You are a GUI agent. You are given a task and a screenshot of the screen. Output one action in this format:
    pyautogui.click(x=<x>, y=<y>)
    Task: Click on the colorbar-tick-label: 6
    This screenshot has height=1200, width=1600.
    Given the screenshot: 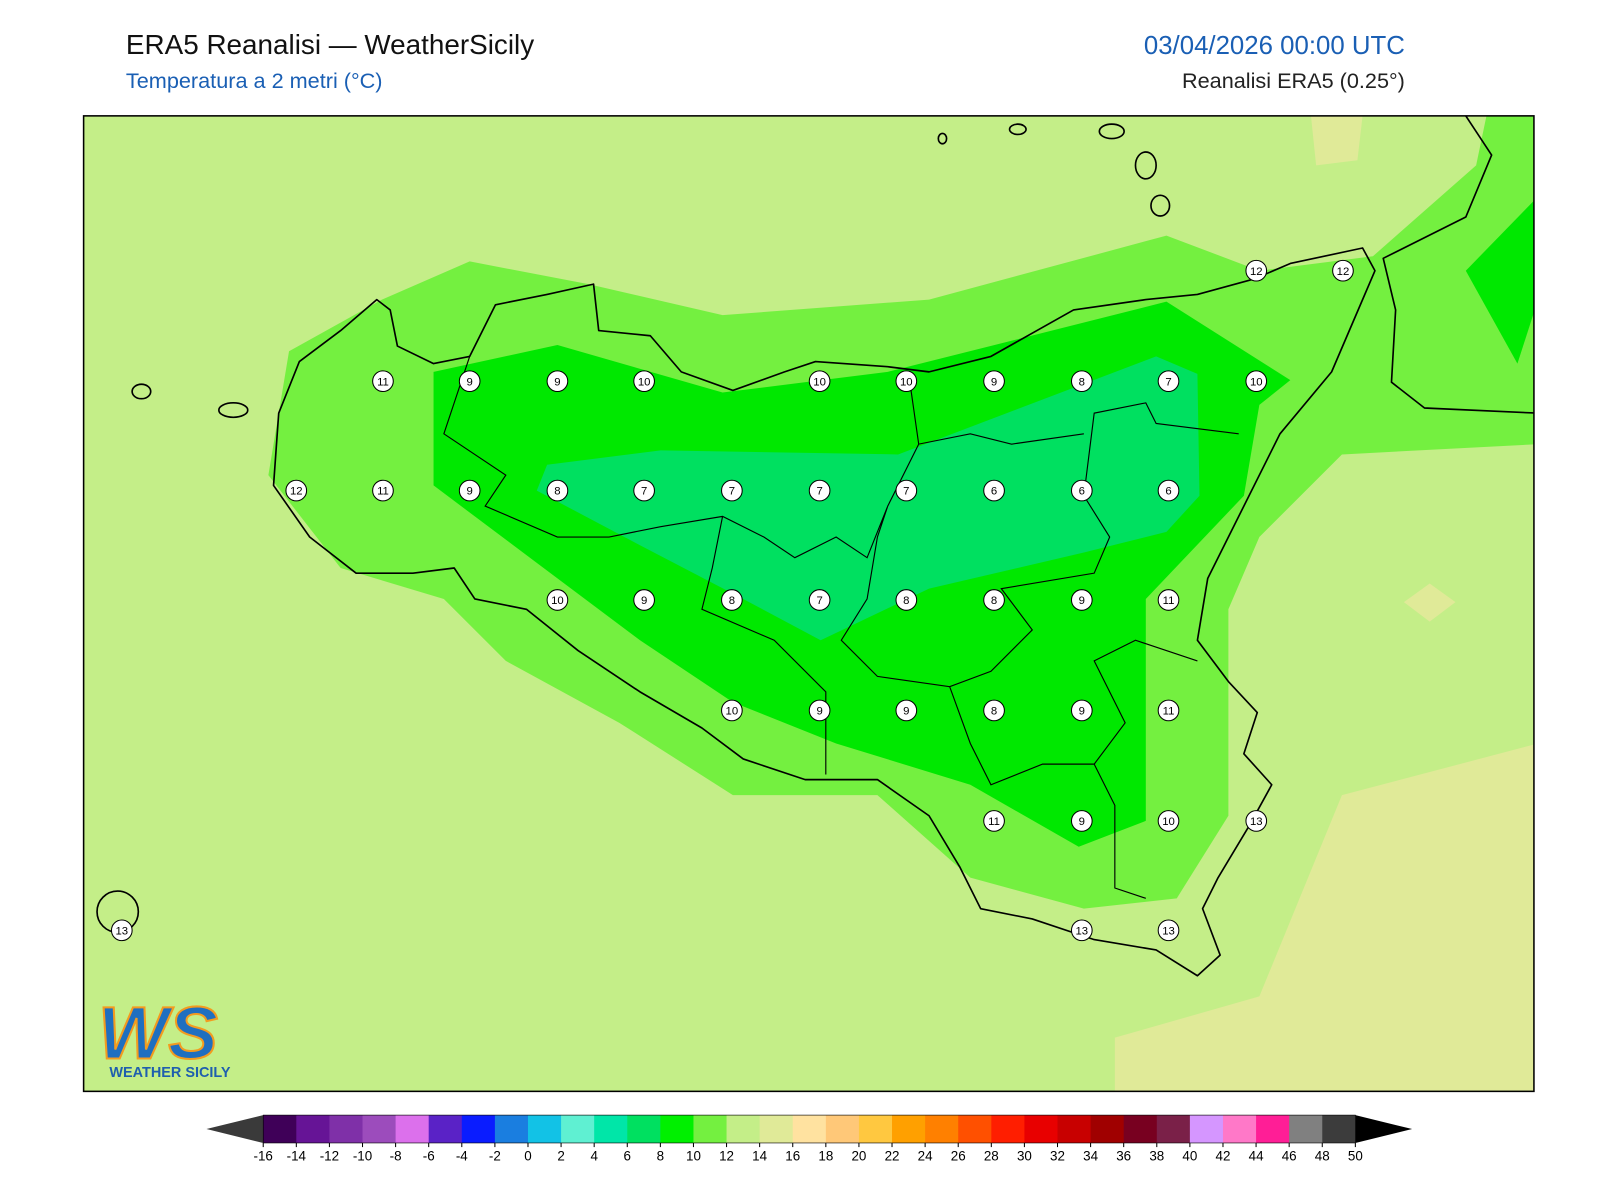 What is the action you would take?
    pyautogui.click(x=627, y=1156)
    